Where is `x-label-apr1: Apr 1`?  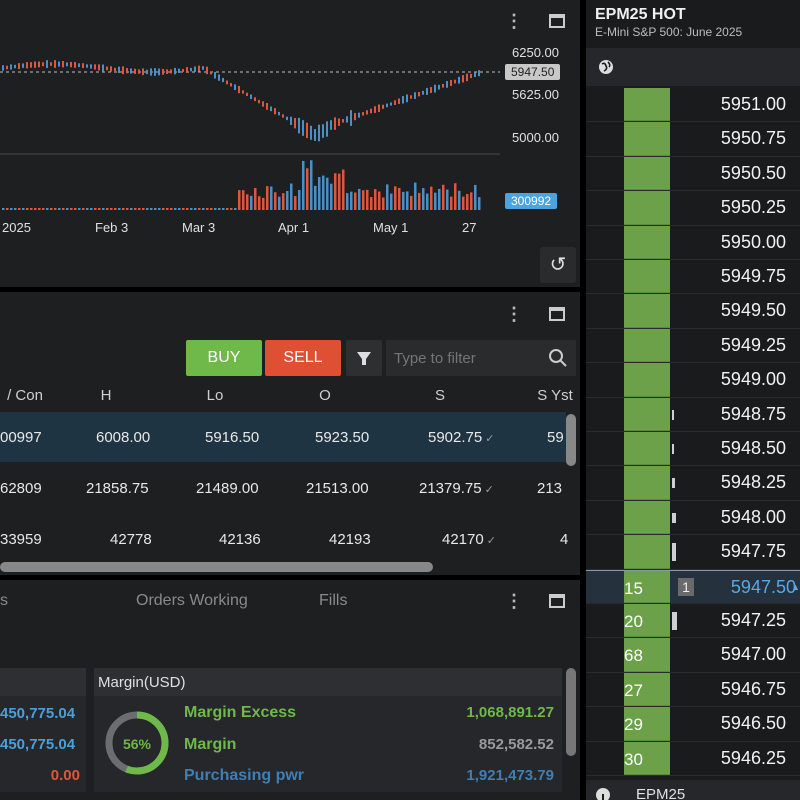
x-label-apr1: Apr 1 is located at coordinates (294, 227).